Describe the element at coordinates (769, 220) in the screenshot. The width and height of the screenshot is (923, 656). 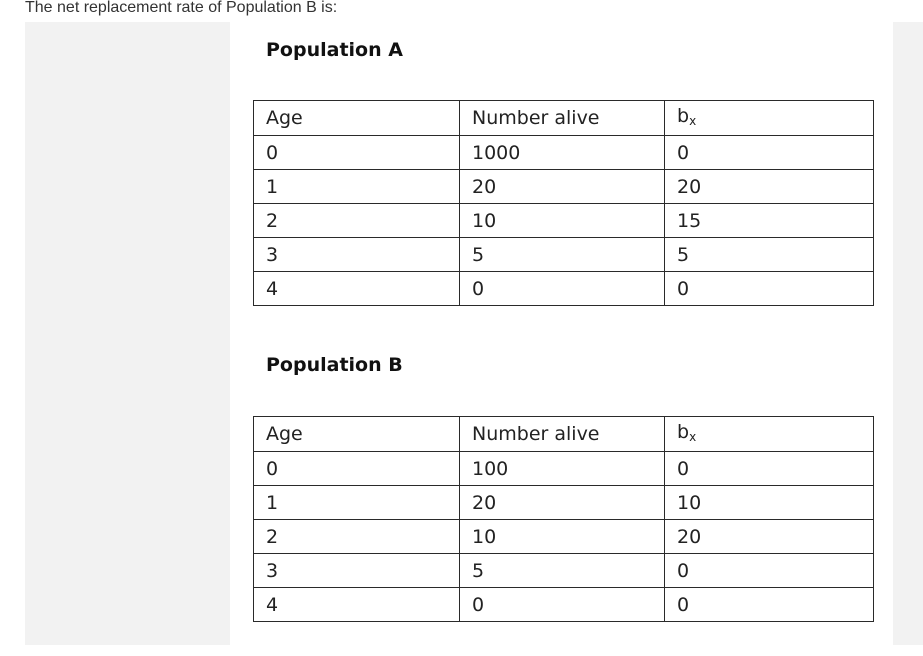
I see `bx-cell: 15` at that location.